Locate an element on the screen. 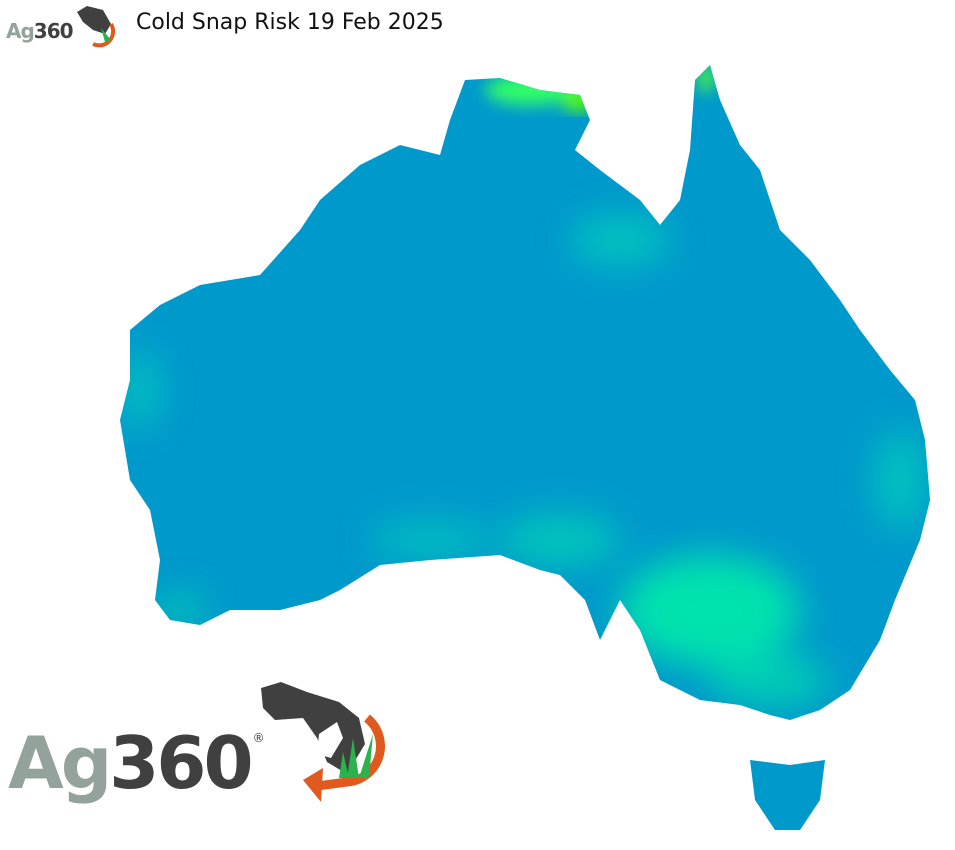 The width and height of the screenshot is (955, 850). map-title: Cold Snap Risk 19 Feb 2025 is located at coordinates (290, 22).